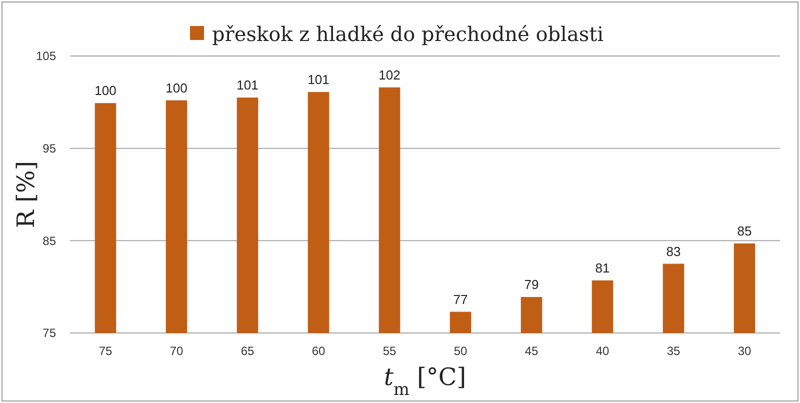 The width and height of the screenshot is (800, 403). Describe the element at coordinates (319, 351) in the screenshot. I see `x-tick-label: 60` at that location.